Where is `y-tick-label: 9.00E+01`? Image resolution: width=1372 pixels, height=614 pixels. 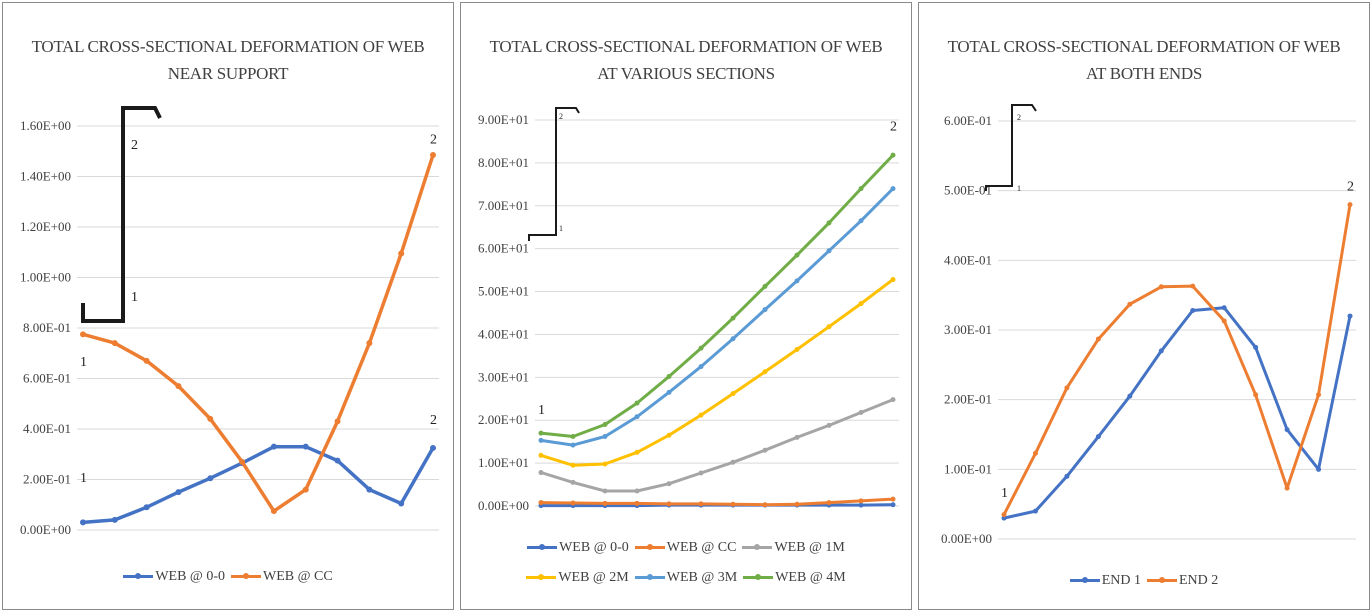
y-tick-label: 9.00E+01 is located at coordinates (503, 119).